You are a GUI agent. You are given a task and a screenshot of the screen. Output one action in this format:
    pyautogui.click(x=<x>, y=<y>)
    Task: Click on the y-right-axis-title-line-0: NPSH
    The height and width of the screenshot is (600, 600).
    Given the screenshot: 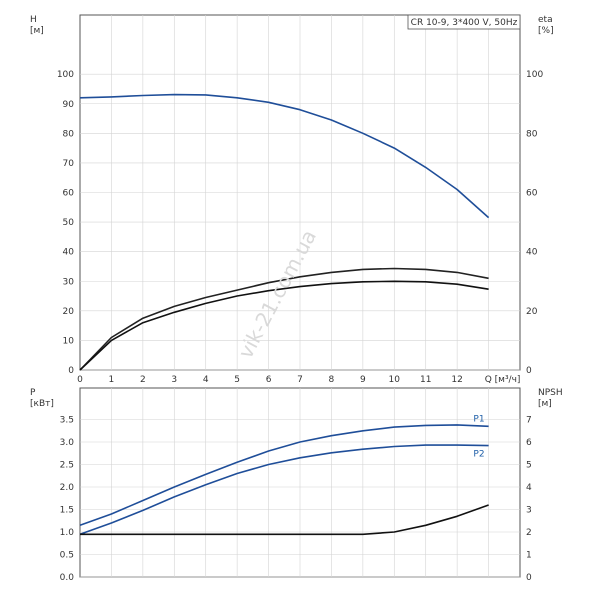 What is the action you would take?
    pyautogui.click(x=550, y=393)
    